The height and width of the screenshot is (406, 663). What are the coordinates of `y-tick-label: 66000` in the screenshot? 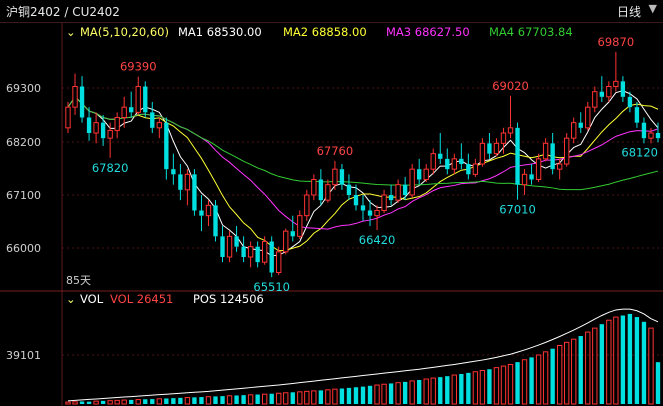 It's located at (23, 248).